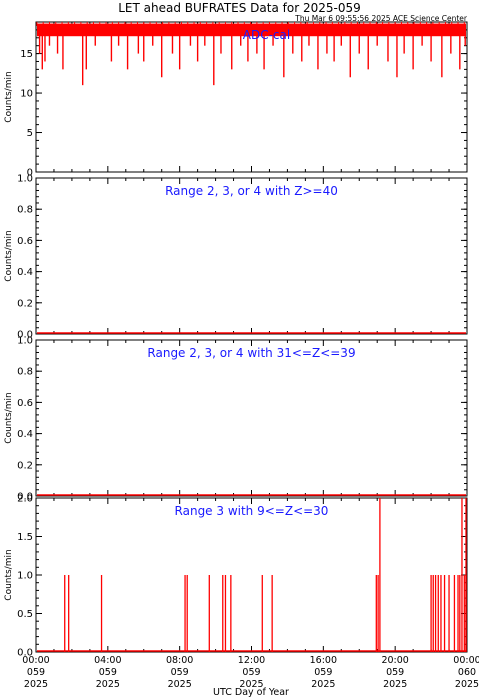 The height and width of the screenshot is (700, 479). I want to click on x-tick-label-time: 08:00, so click(179, 660).